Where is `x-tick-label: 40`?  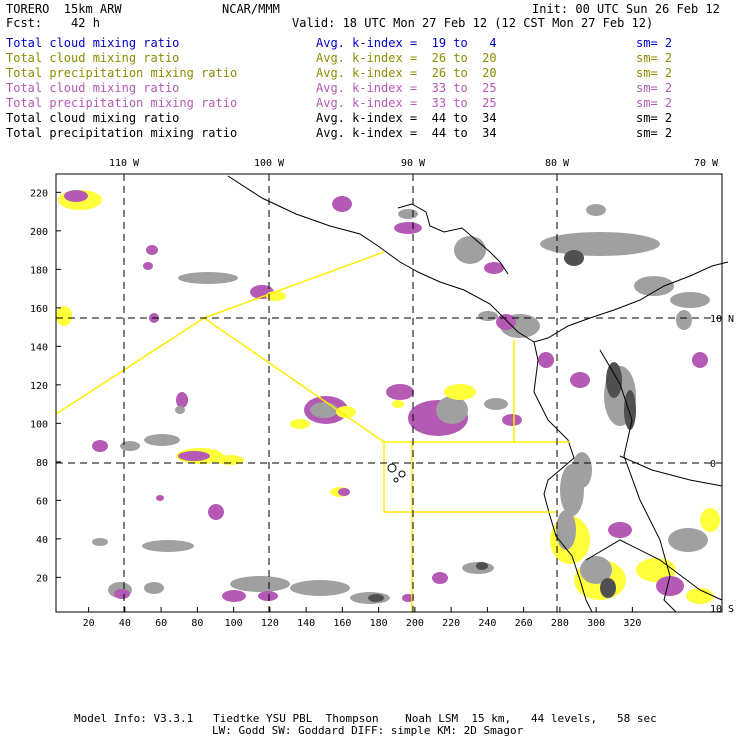
x-tick-label: 40 is located at coordinates (125, 623).